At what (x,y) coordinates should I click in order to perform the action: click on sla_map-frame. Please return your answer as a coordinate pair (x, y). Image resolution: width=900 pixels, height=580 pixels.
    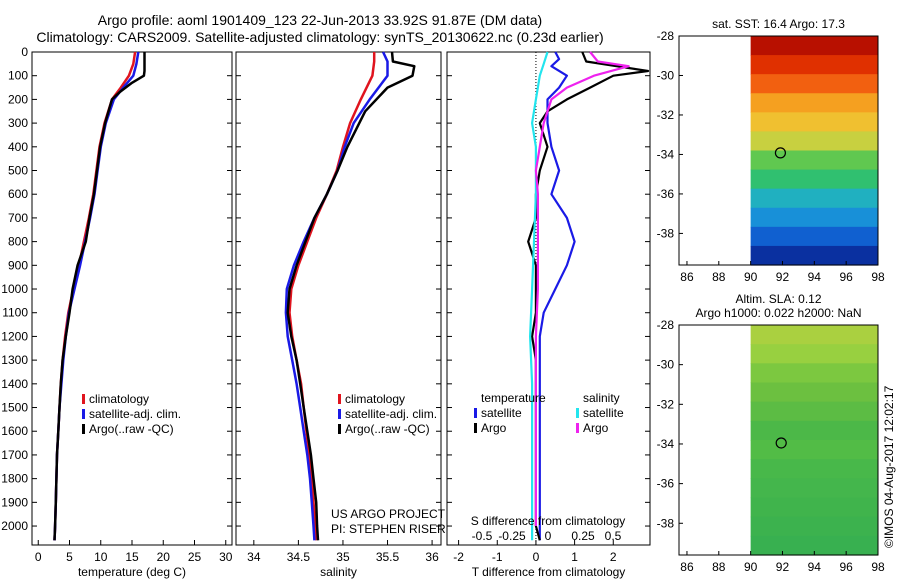
    Looking at the image, I should click on (778, 440).